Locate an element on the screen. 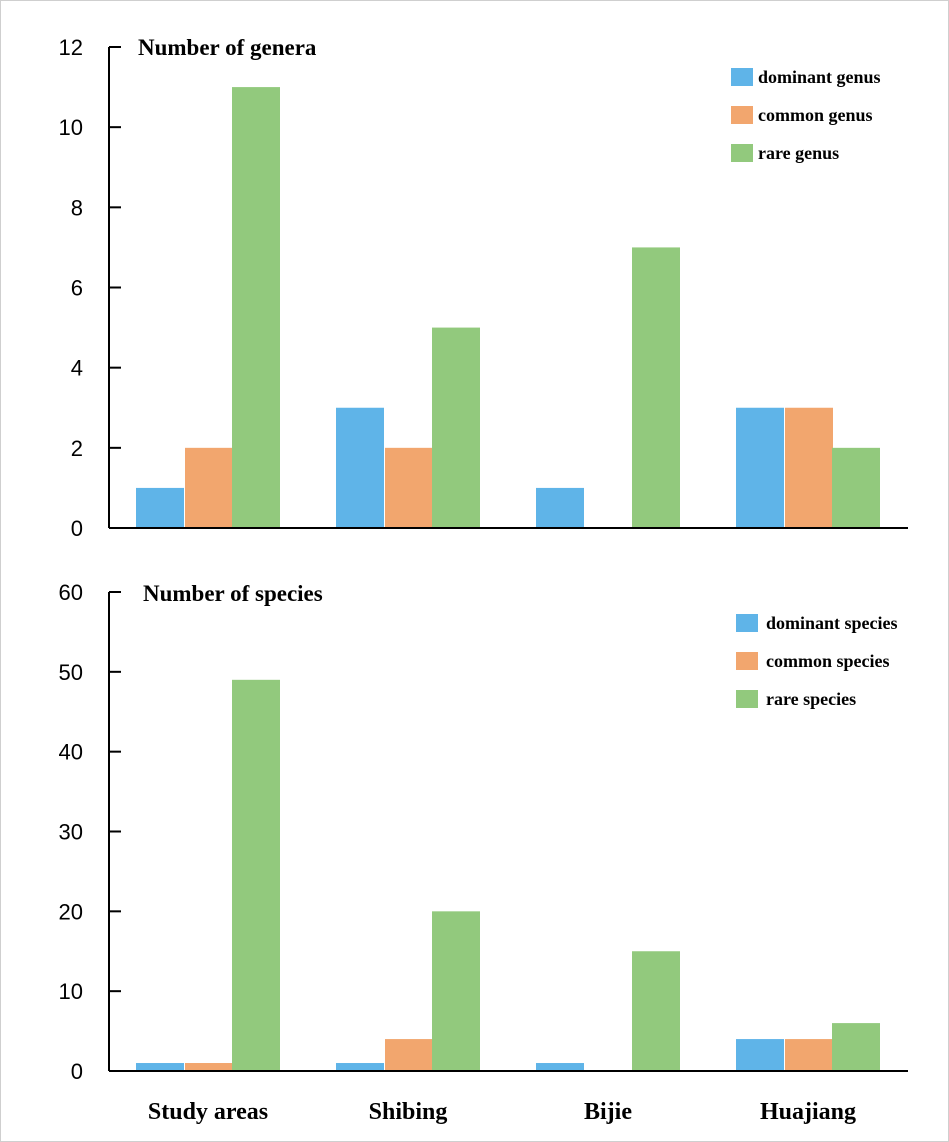 The height and width of the screenshot is (1142, 949). legend-swatch-rare-genus is located at coordinates (742, 153).